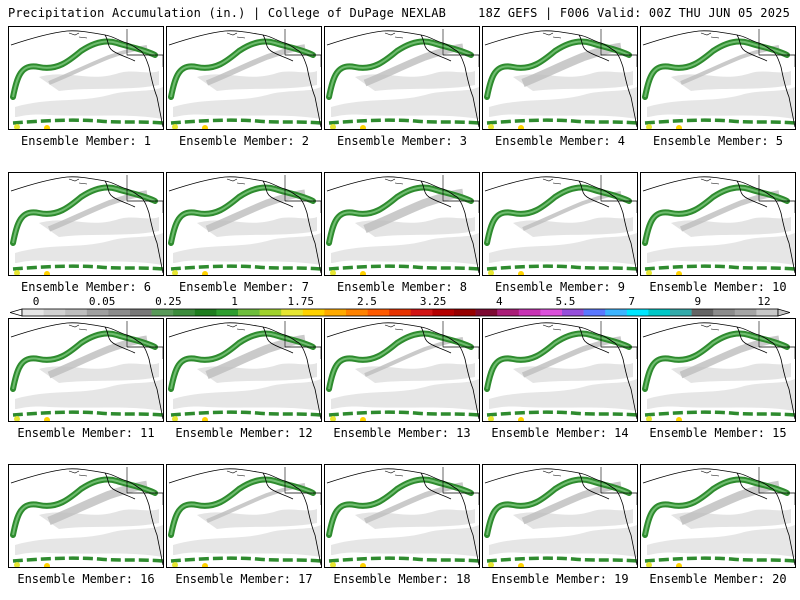 The width and height of the screenshot is (800, 600). Describe the element at coordinates (244, 433) in the screenshot. I see `ensemble-member-label: Ensemble Member: 12` at that location.